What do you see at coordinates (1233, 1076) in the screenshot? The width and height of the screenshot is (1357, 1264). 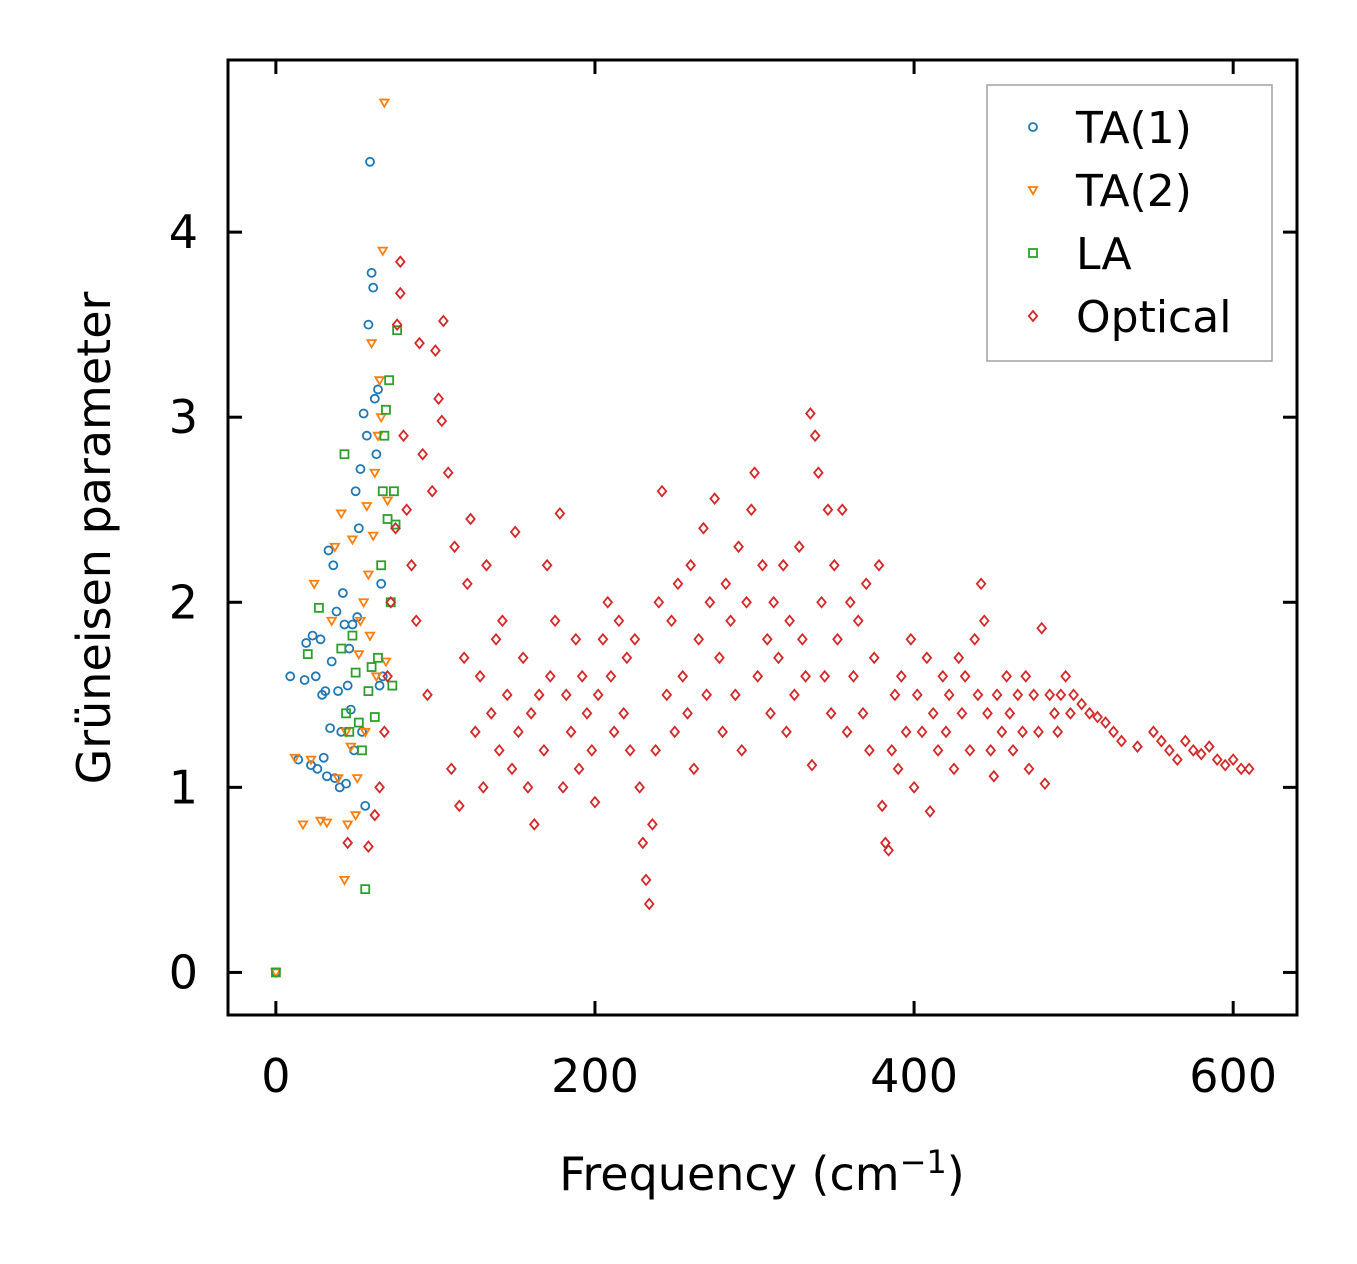 I see `x-tick-label: 600` at bounding box center [1233, 1076].